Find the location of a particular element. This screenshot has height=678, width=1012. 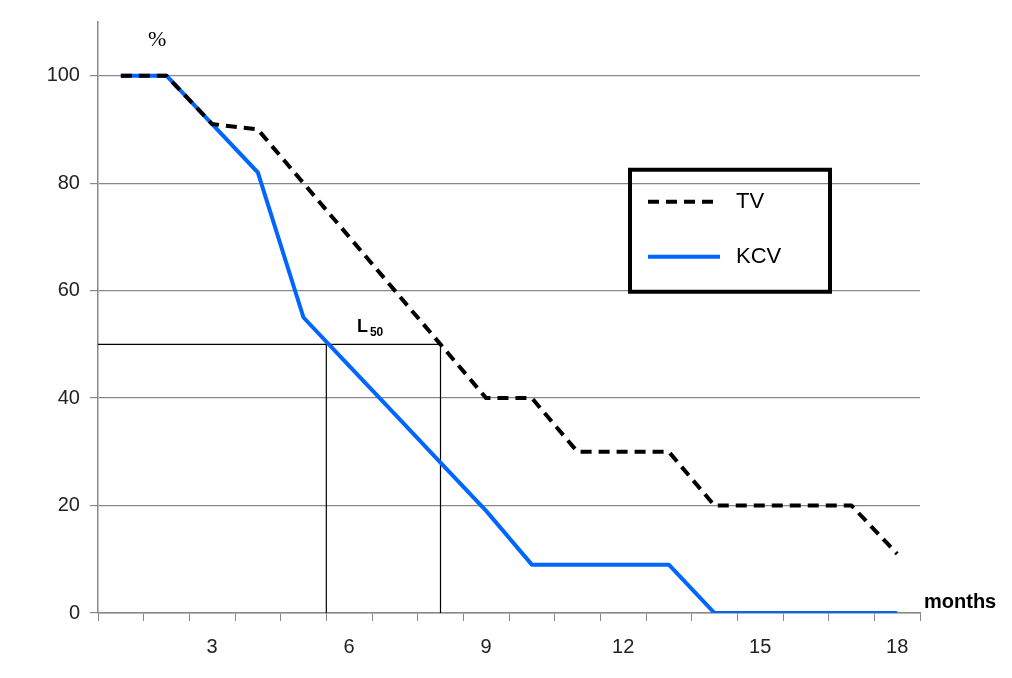

x-tick-label: 18 is located at coordinates (897, 645).